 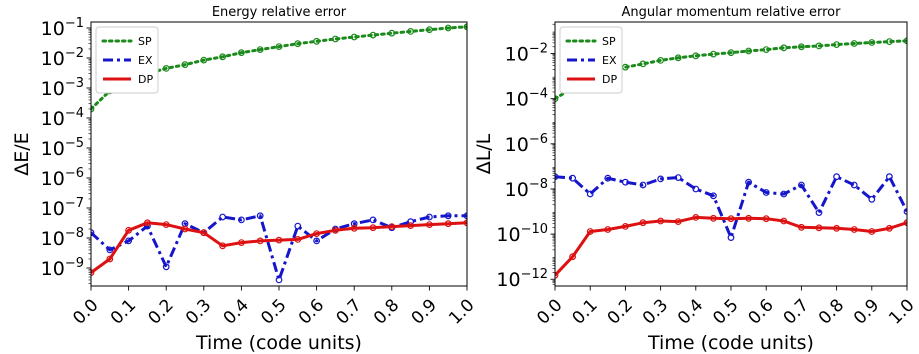 I want to click on x-tick-label: 0.8, so click(x=386, y=311).